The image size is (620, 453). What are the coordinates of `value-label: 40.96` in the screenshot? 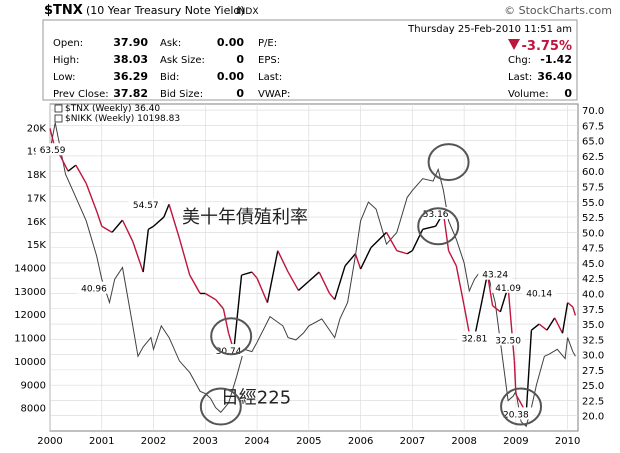 It's located at (94, 290).